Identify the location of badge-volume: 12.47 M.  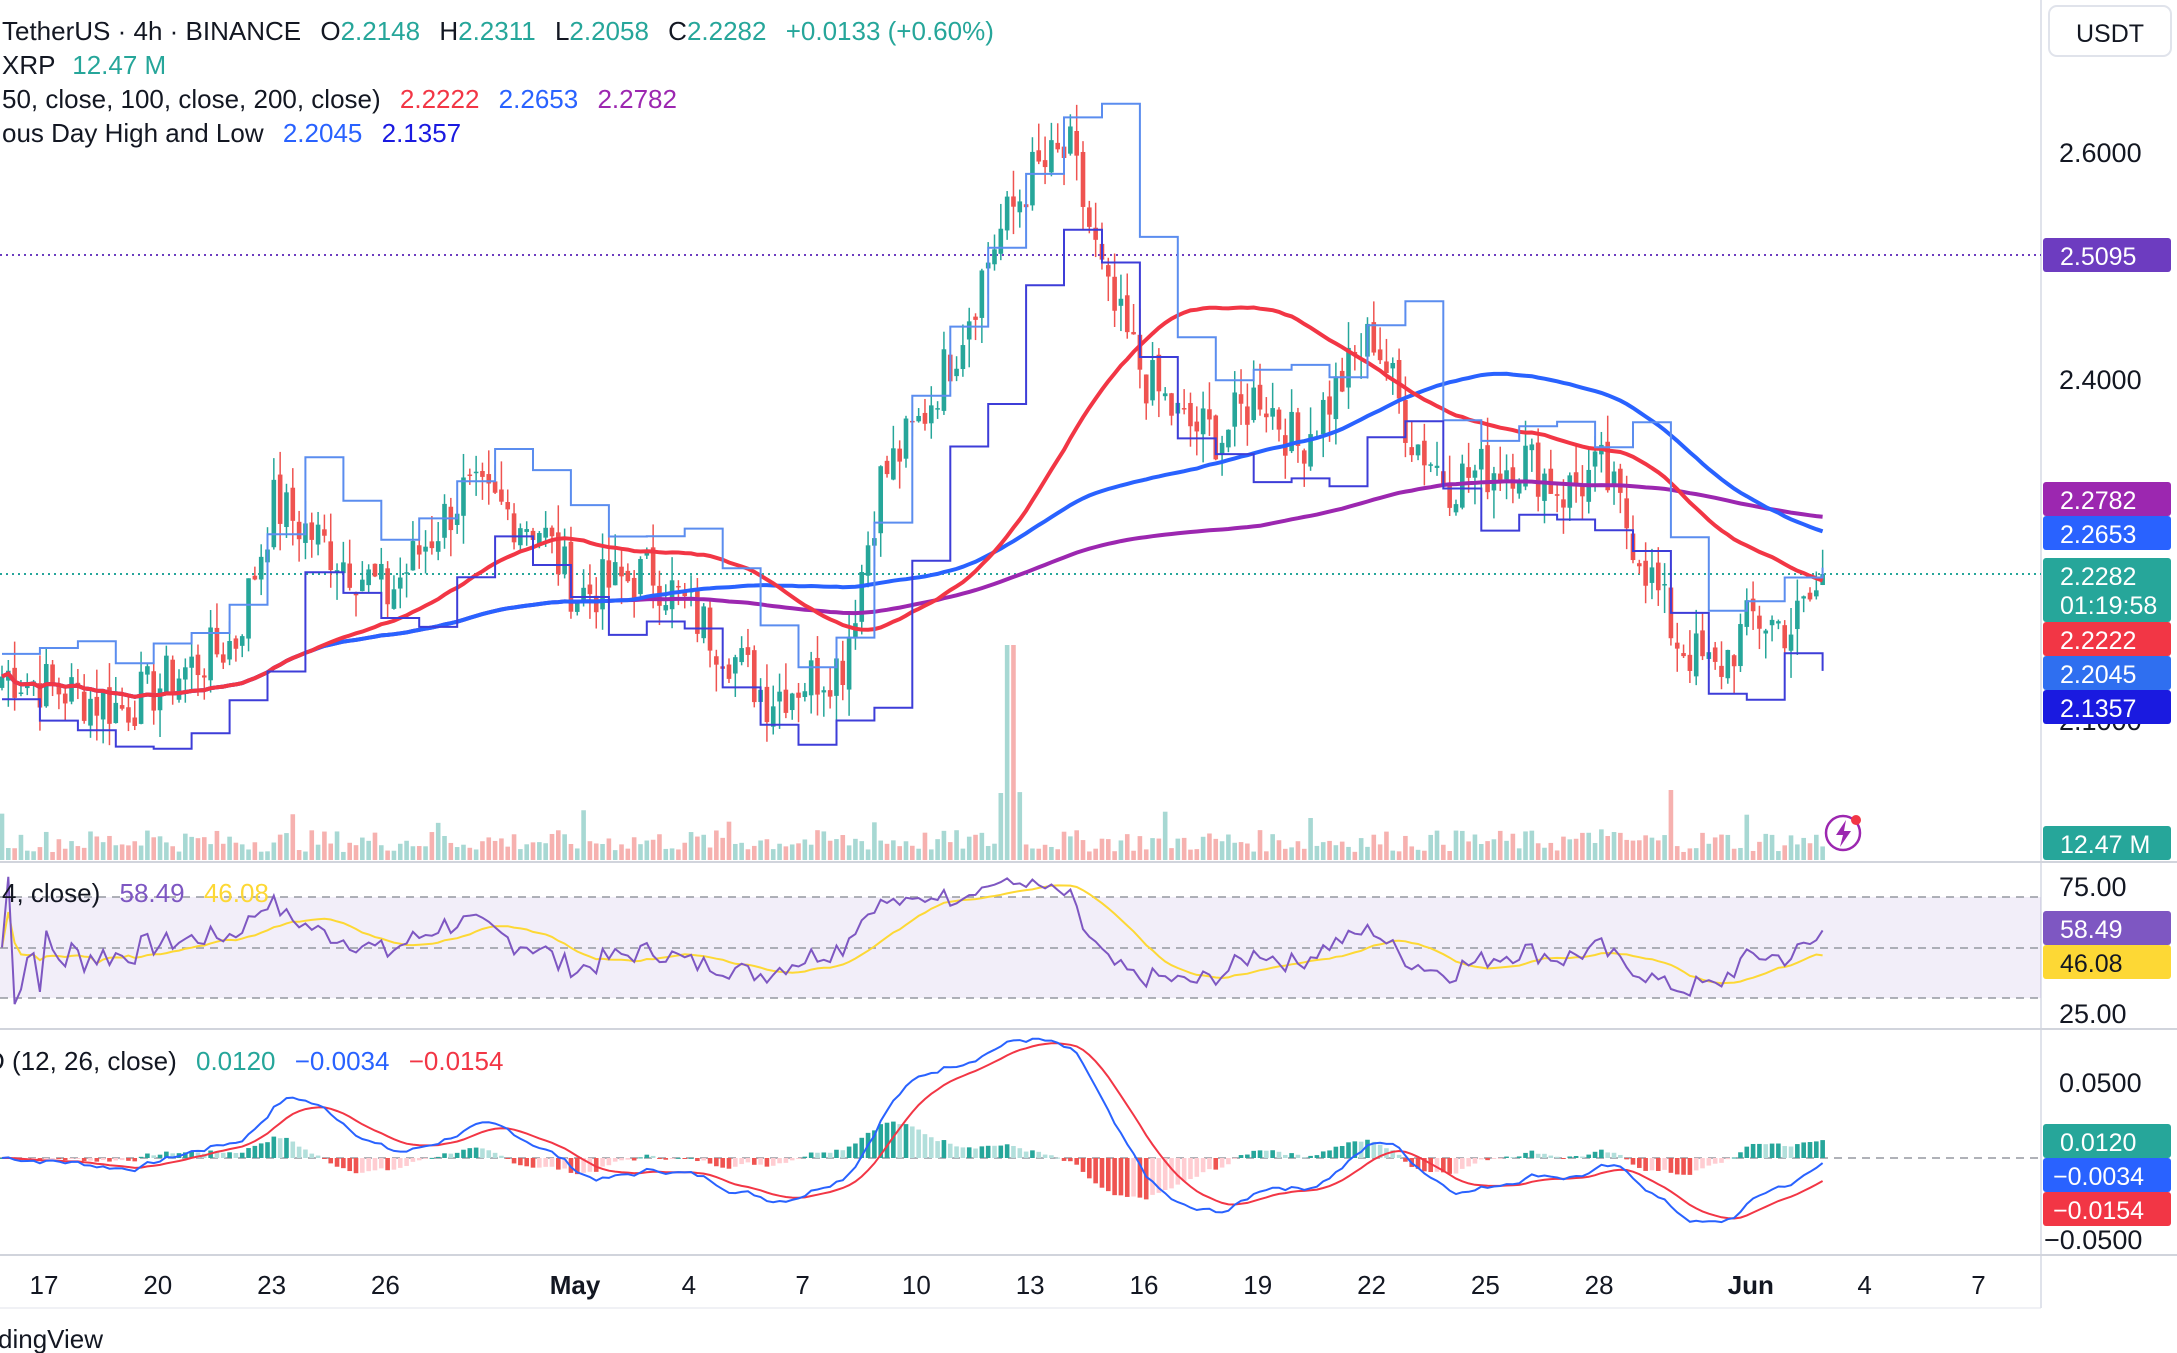
(2107, 843).